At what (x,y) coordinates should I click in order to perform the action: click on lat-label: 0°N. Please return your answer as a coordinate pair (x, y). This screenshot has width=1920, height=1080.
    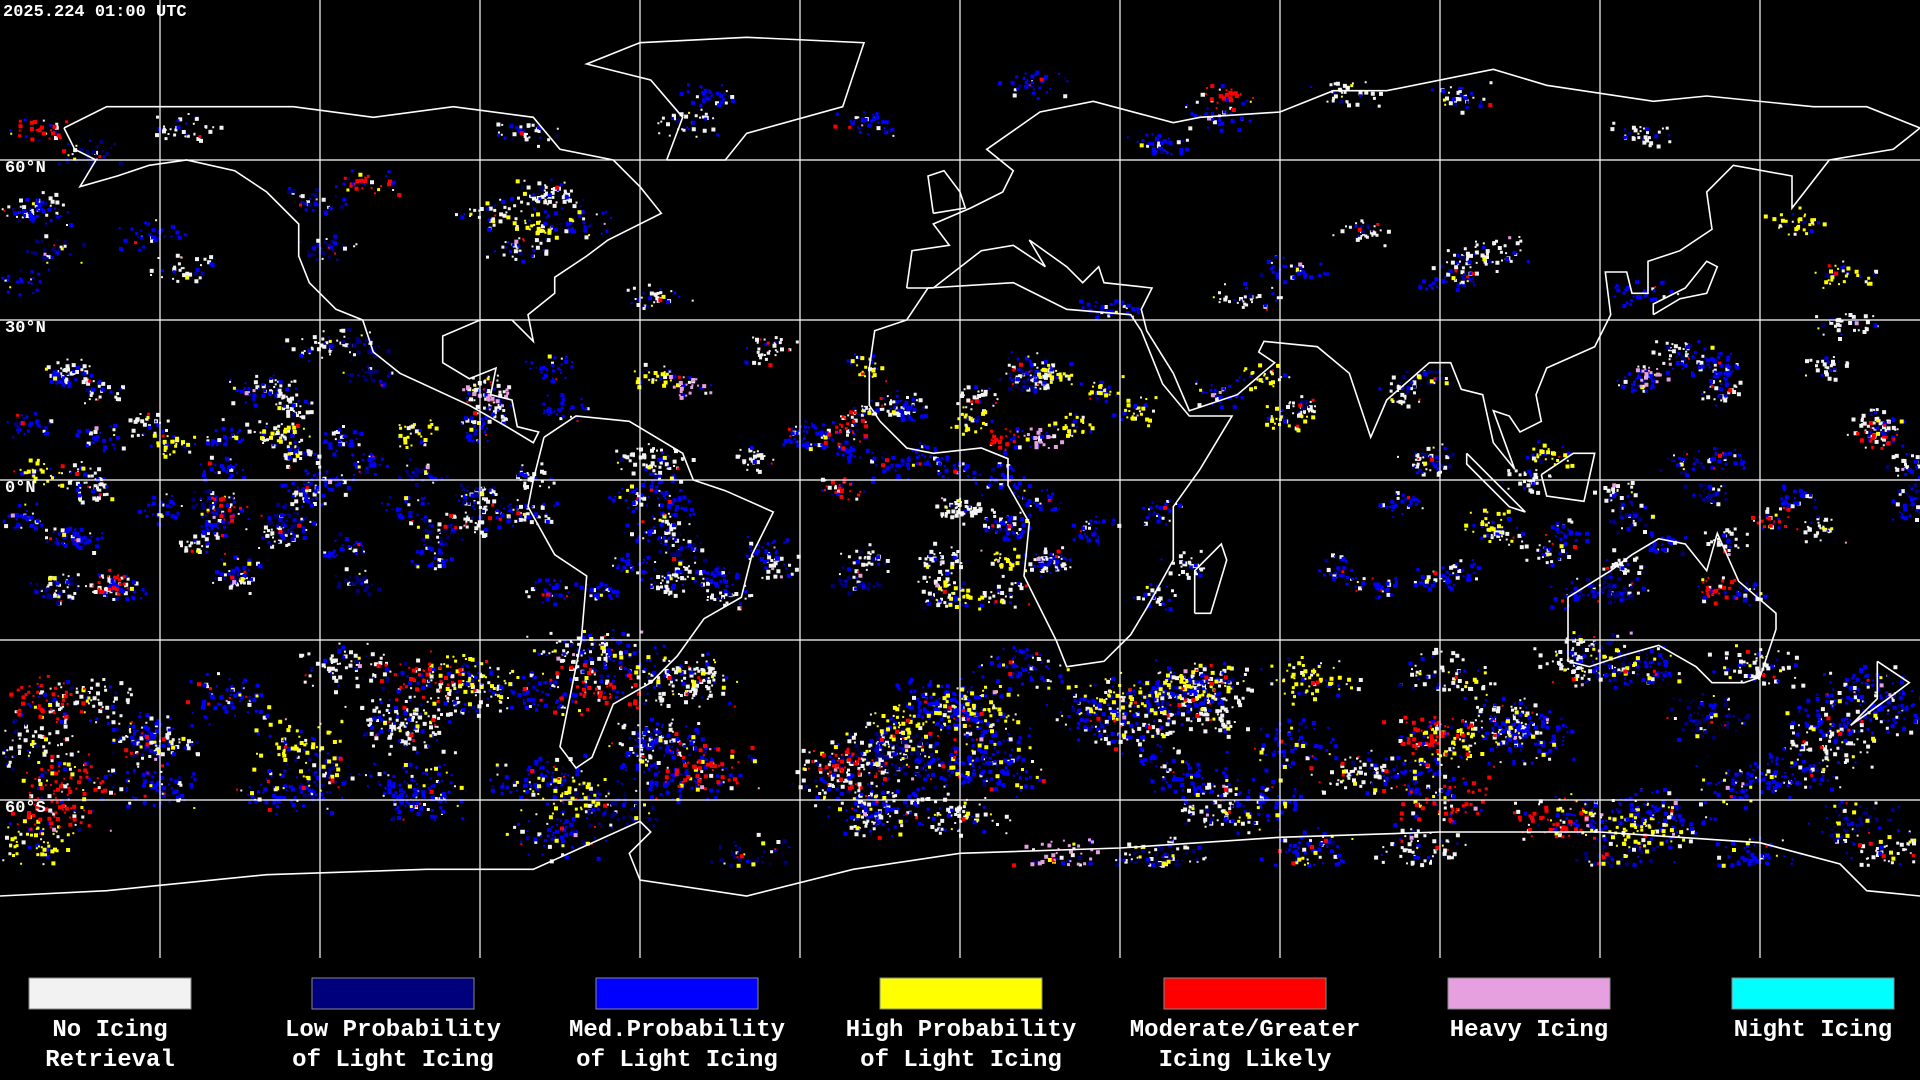
    Looking at the image, I should click on (20, 488).